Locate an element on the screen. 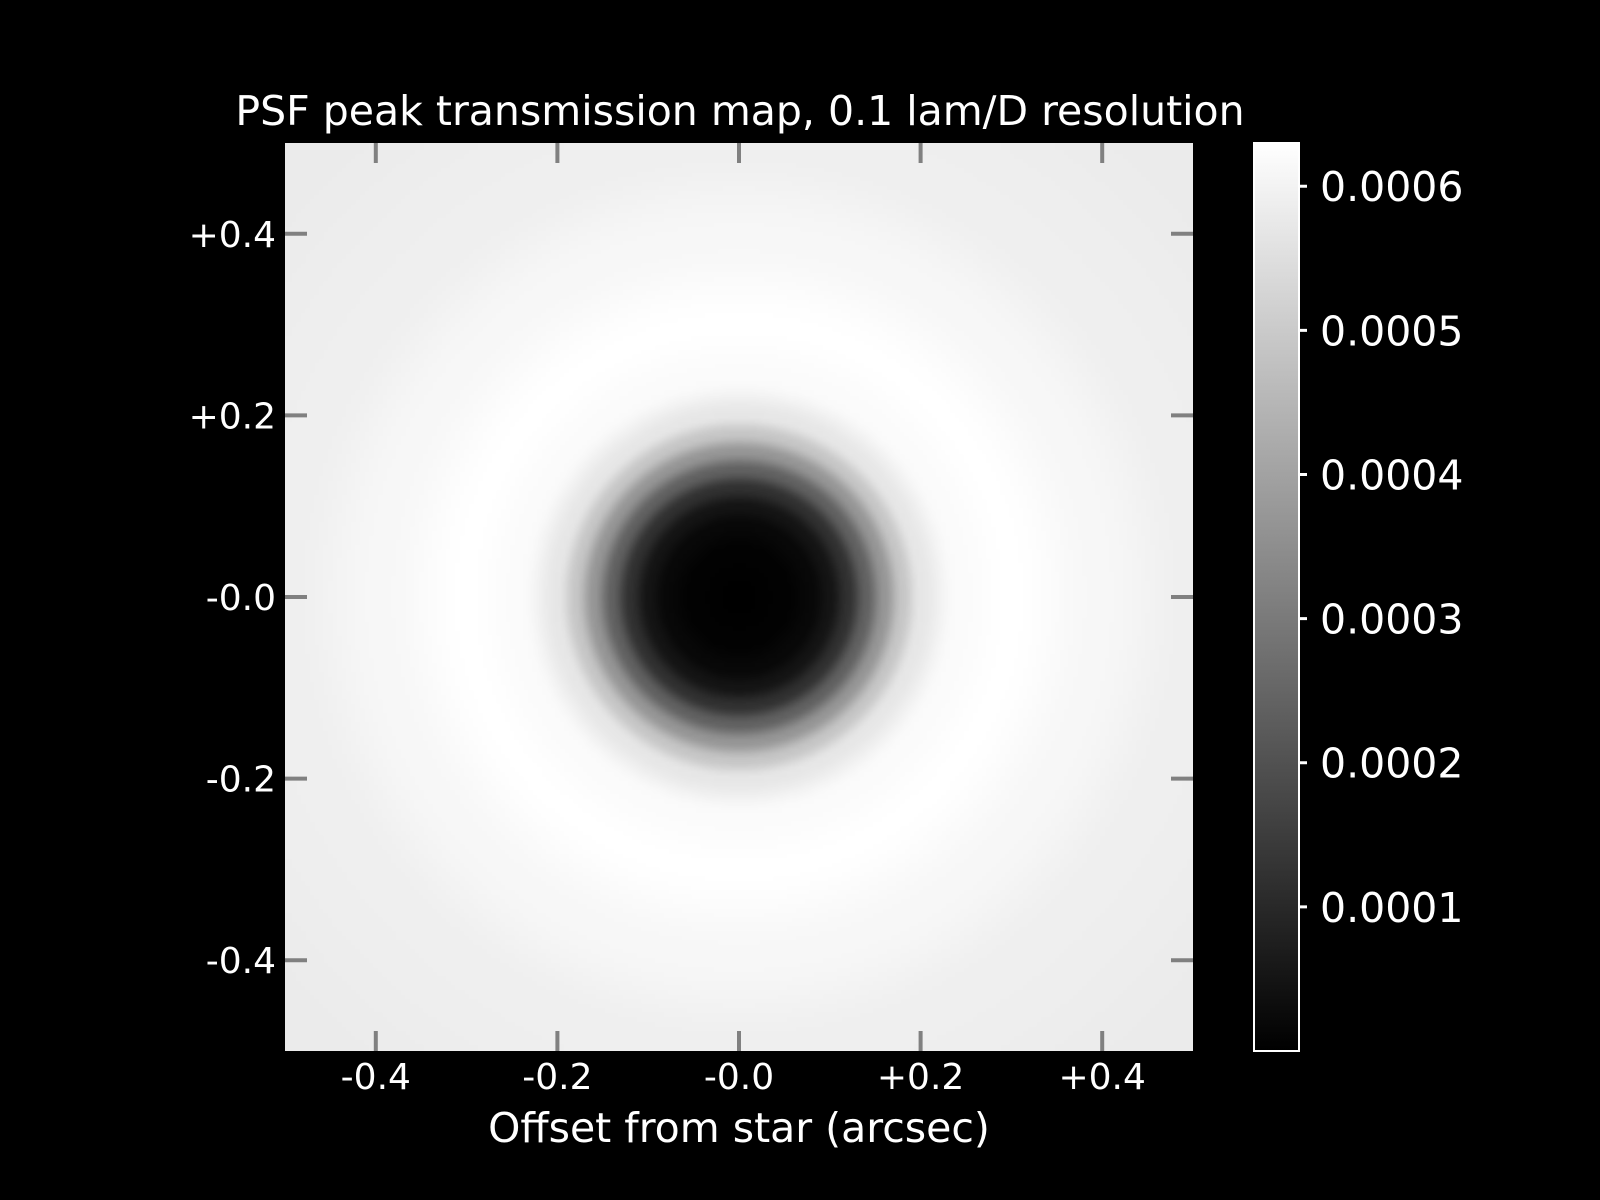  colorbar-tick-label: 0.0002 is located at coordinates (1391, 764).